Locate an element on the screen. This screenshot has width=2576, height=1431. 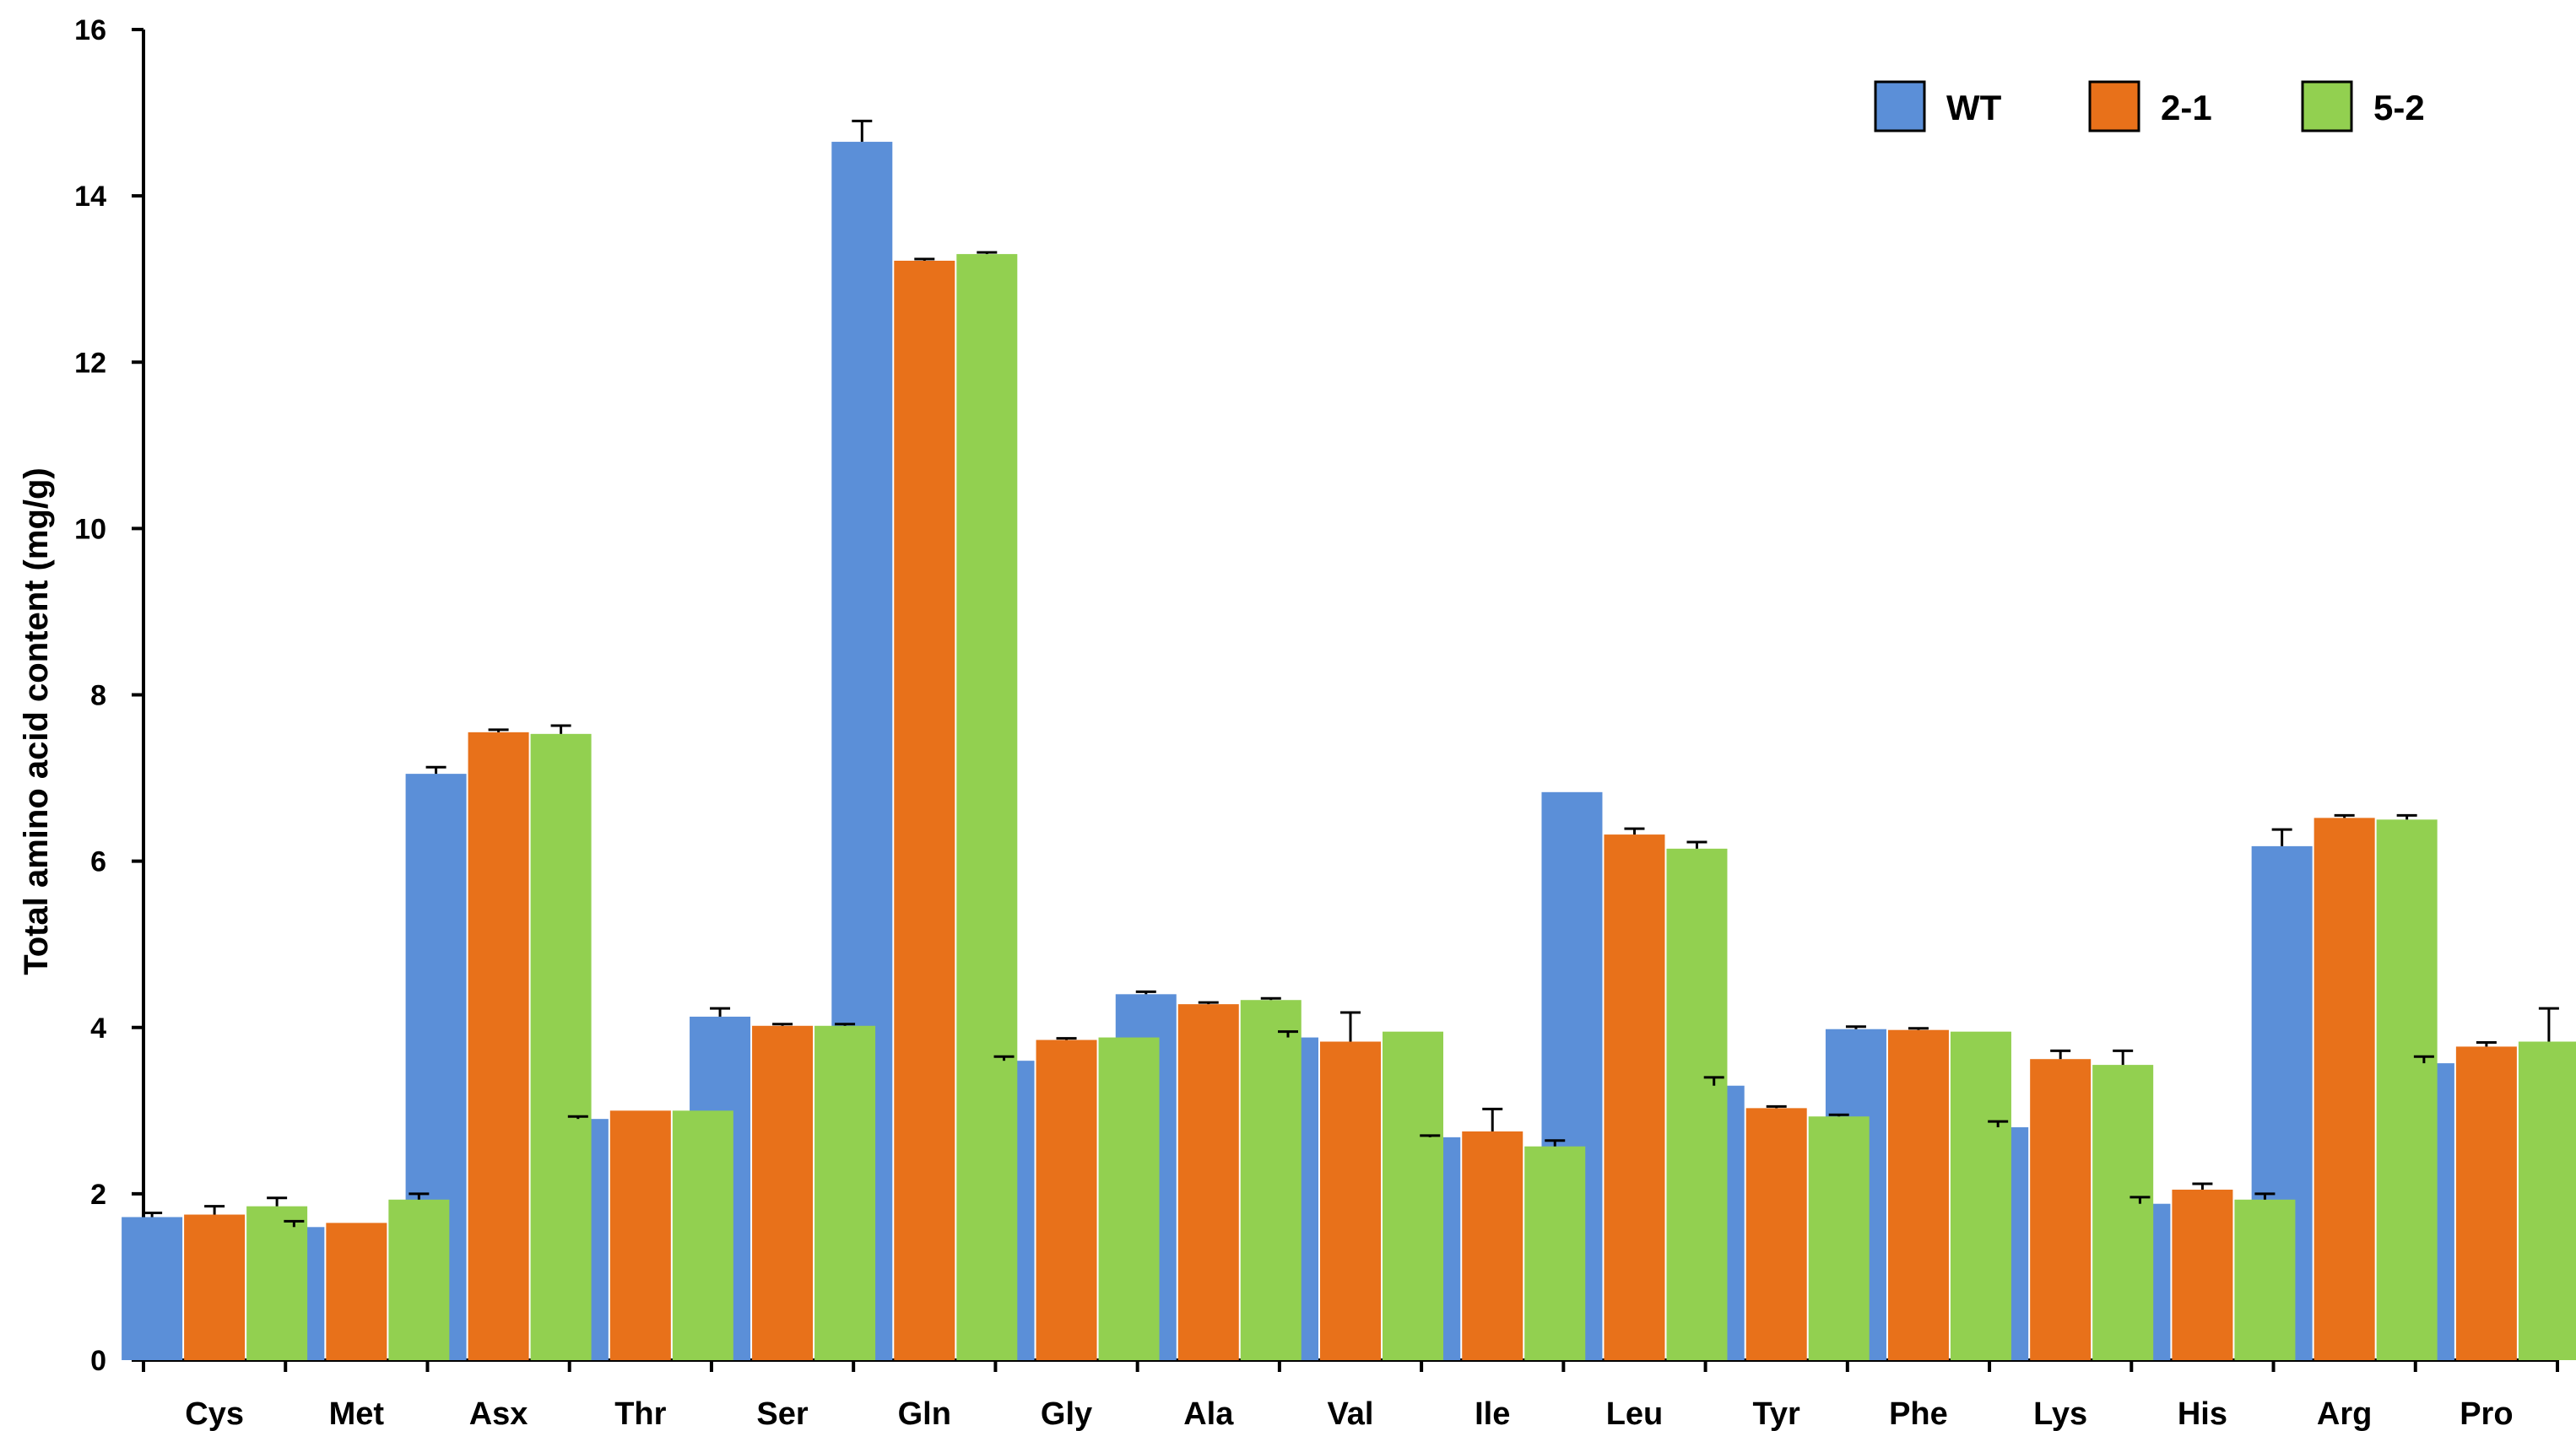
x-tick-label: Cys is located at coordinates (214, 1413).